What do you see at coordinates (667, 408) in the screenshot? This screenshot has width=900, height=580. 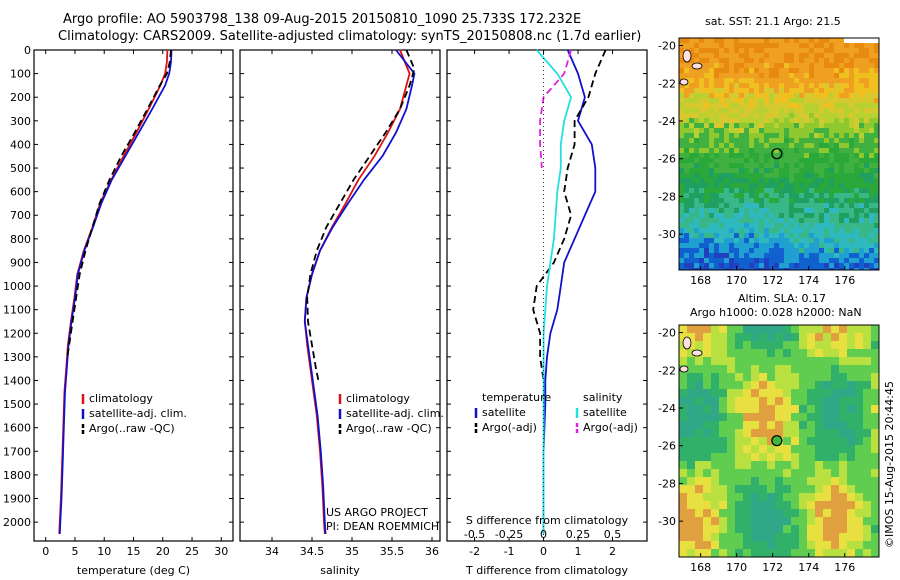 I see `map-y-tick-label: -24` at bounding box center [667, 408].